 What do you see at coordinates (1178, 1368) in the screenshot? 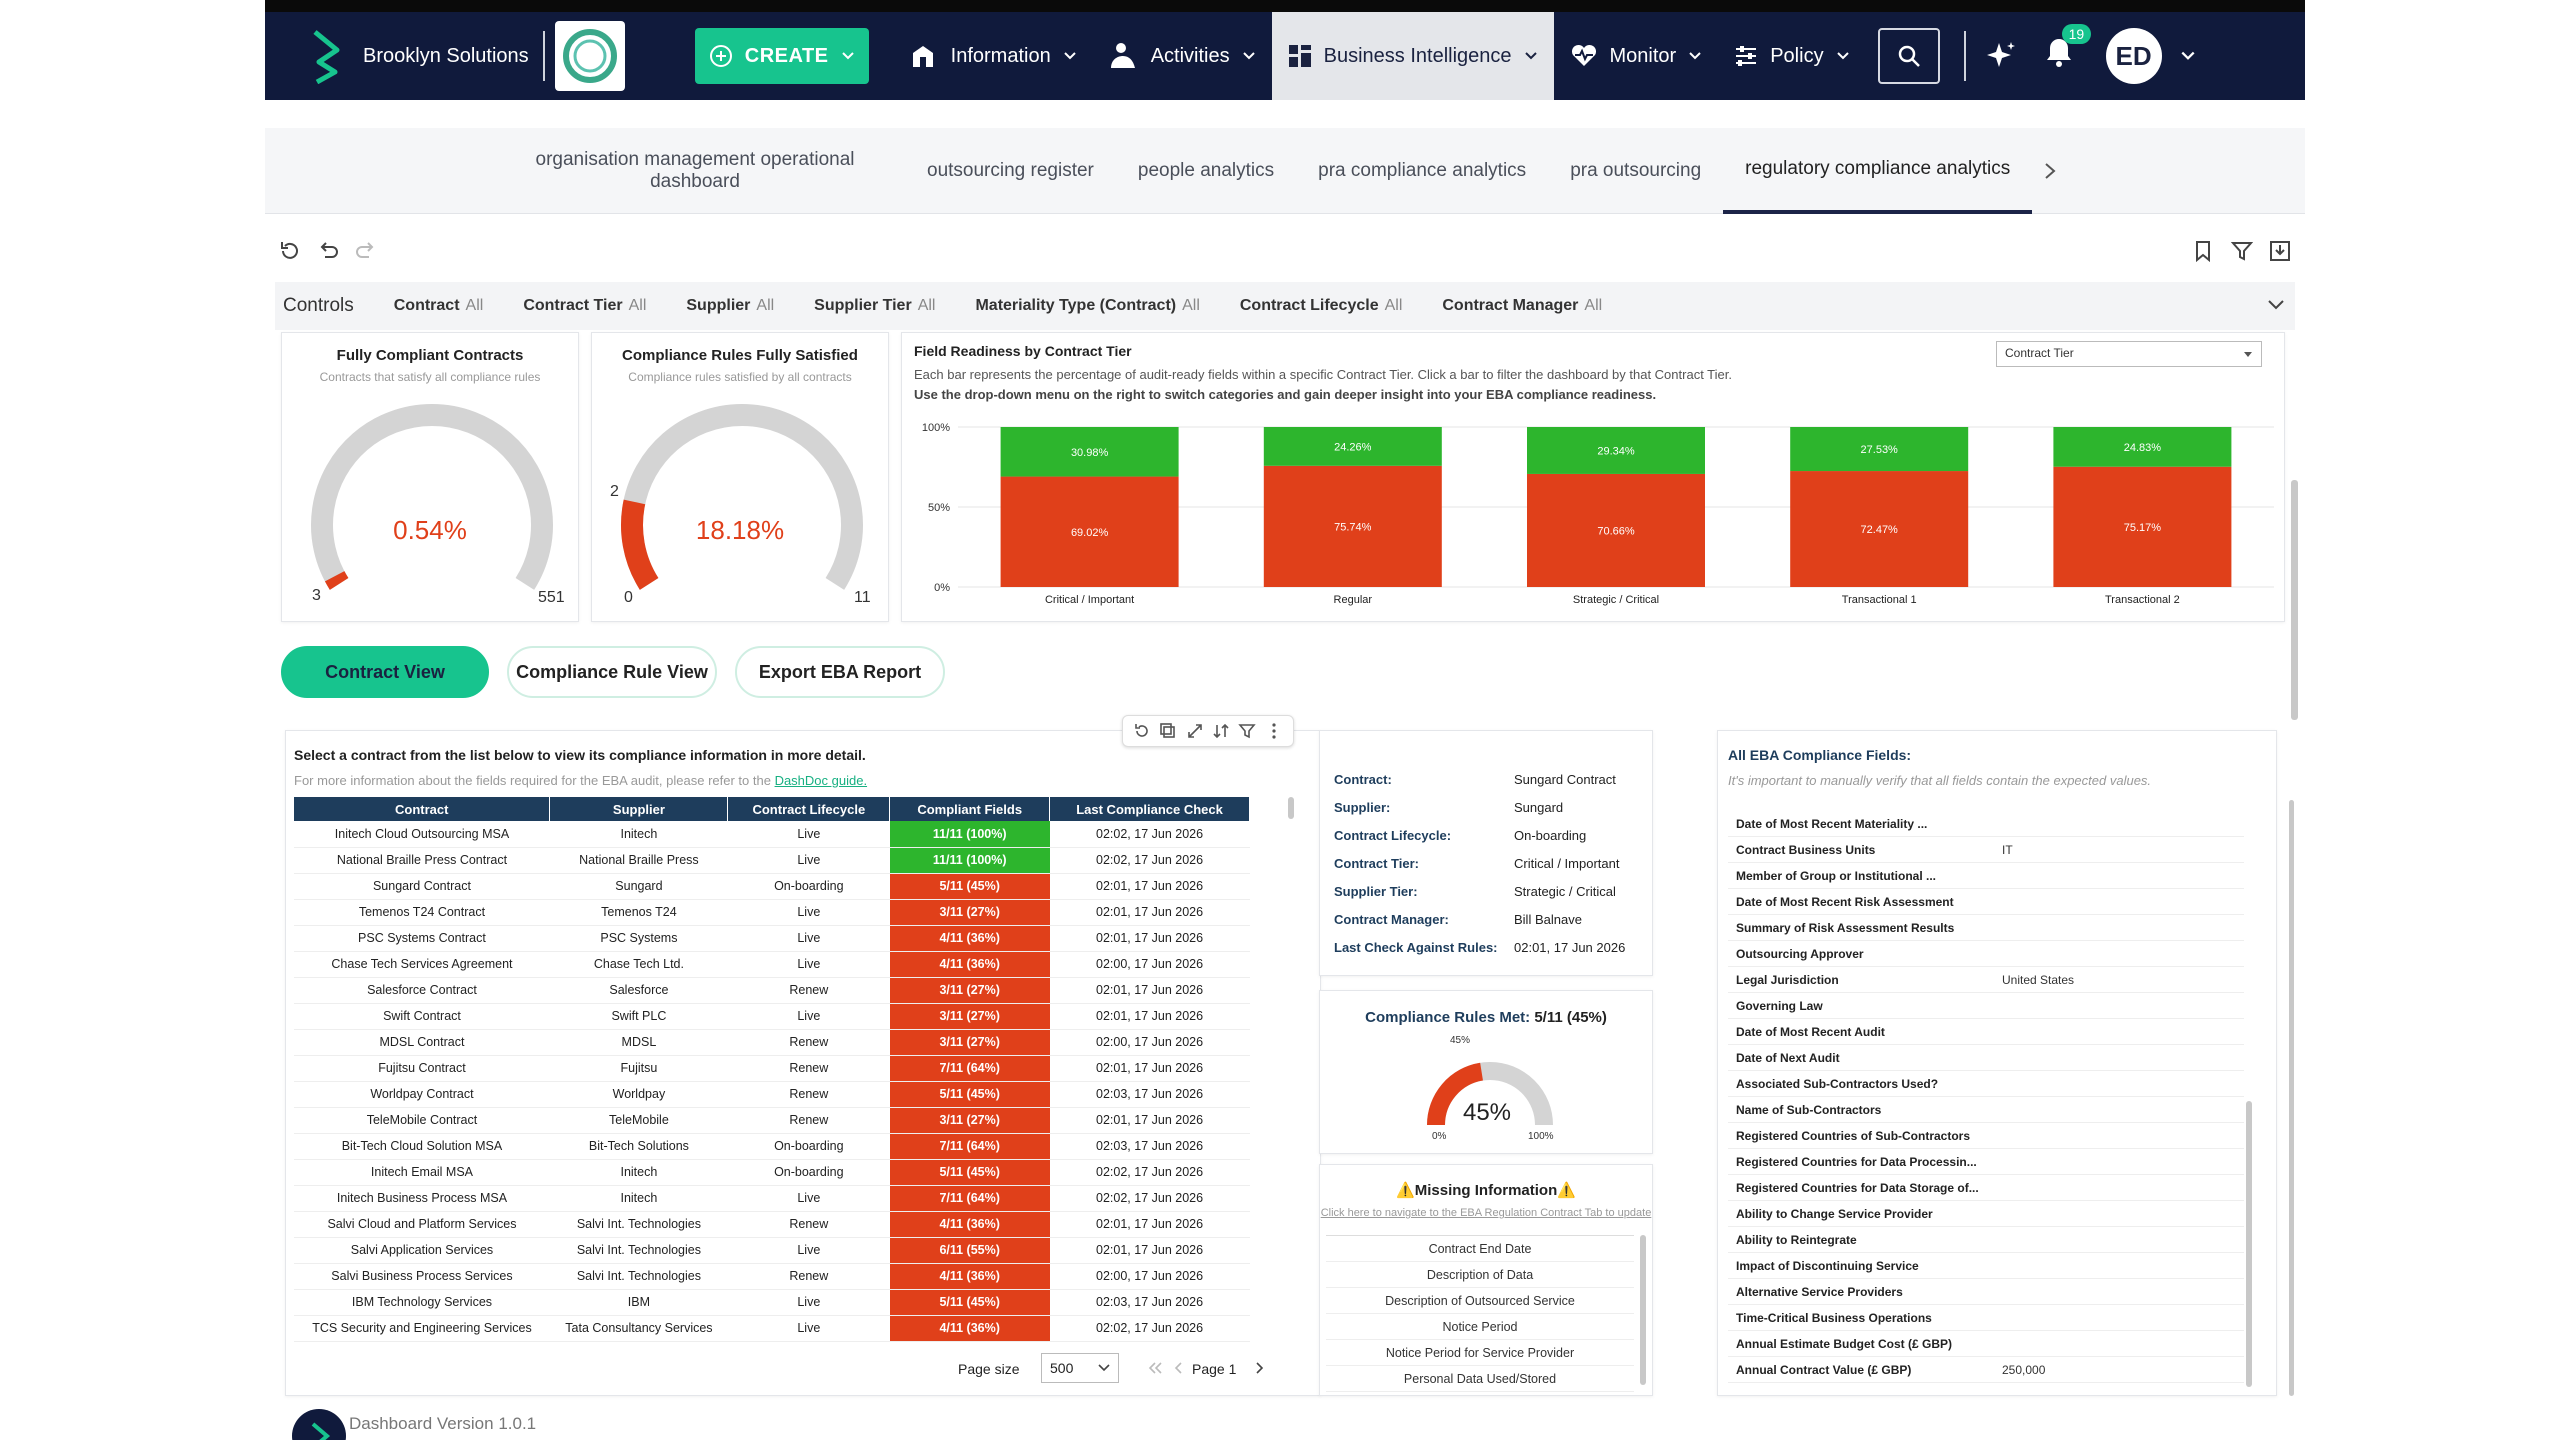
I see `prev-page-icon` at bounding box center [1178, 1368].